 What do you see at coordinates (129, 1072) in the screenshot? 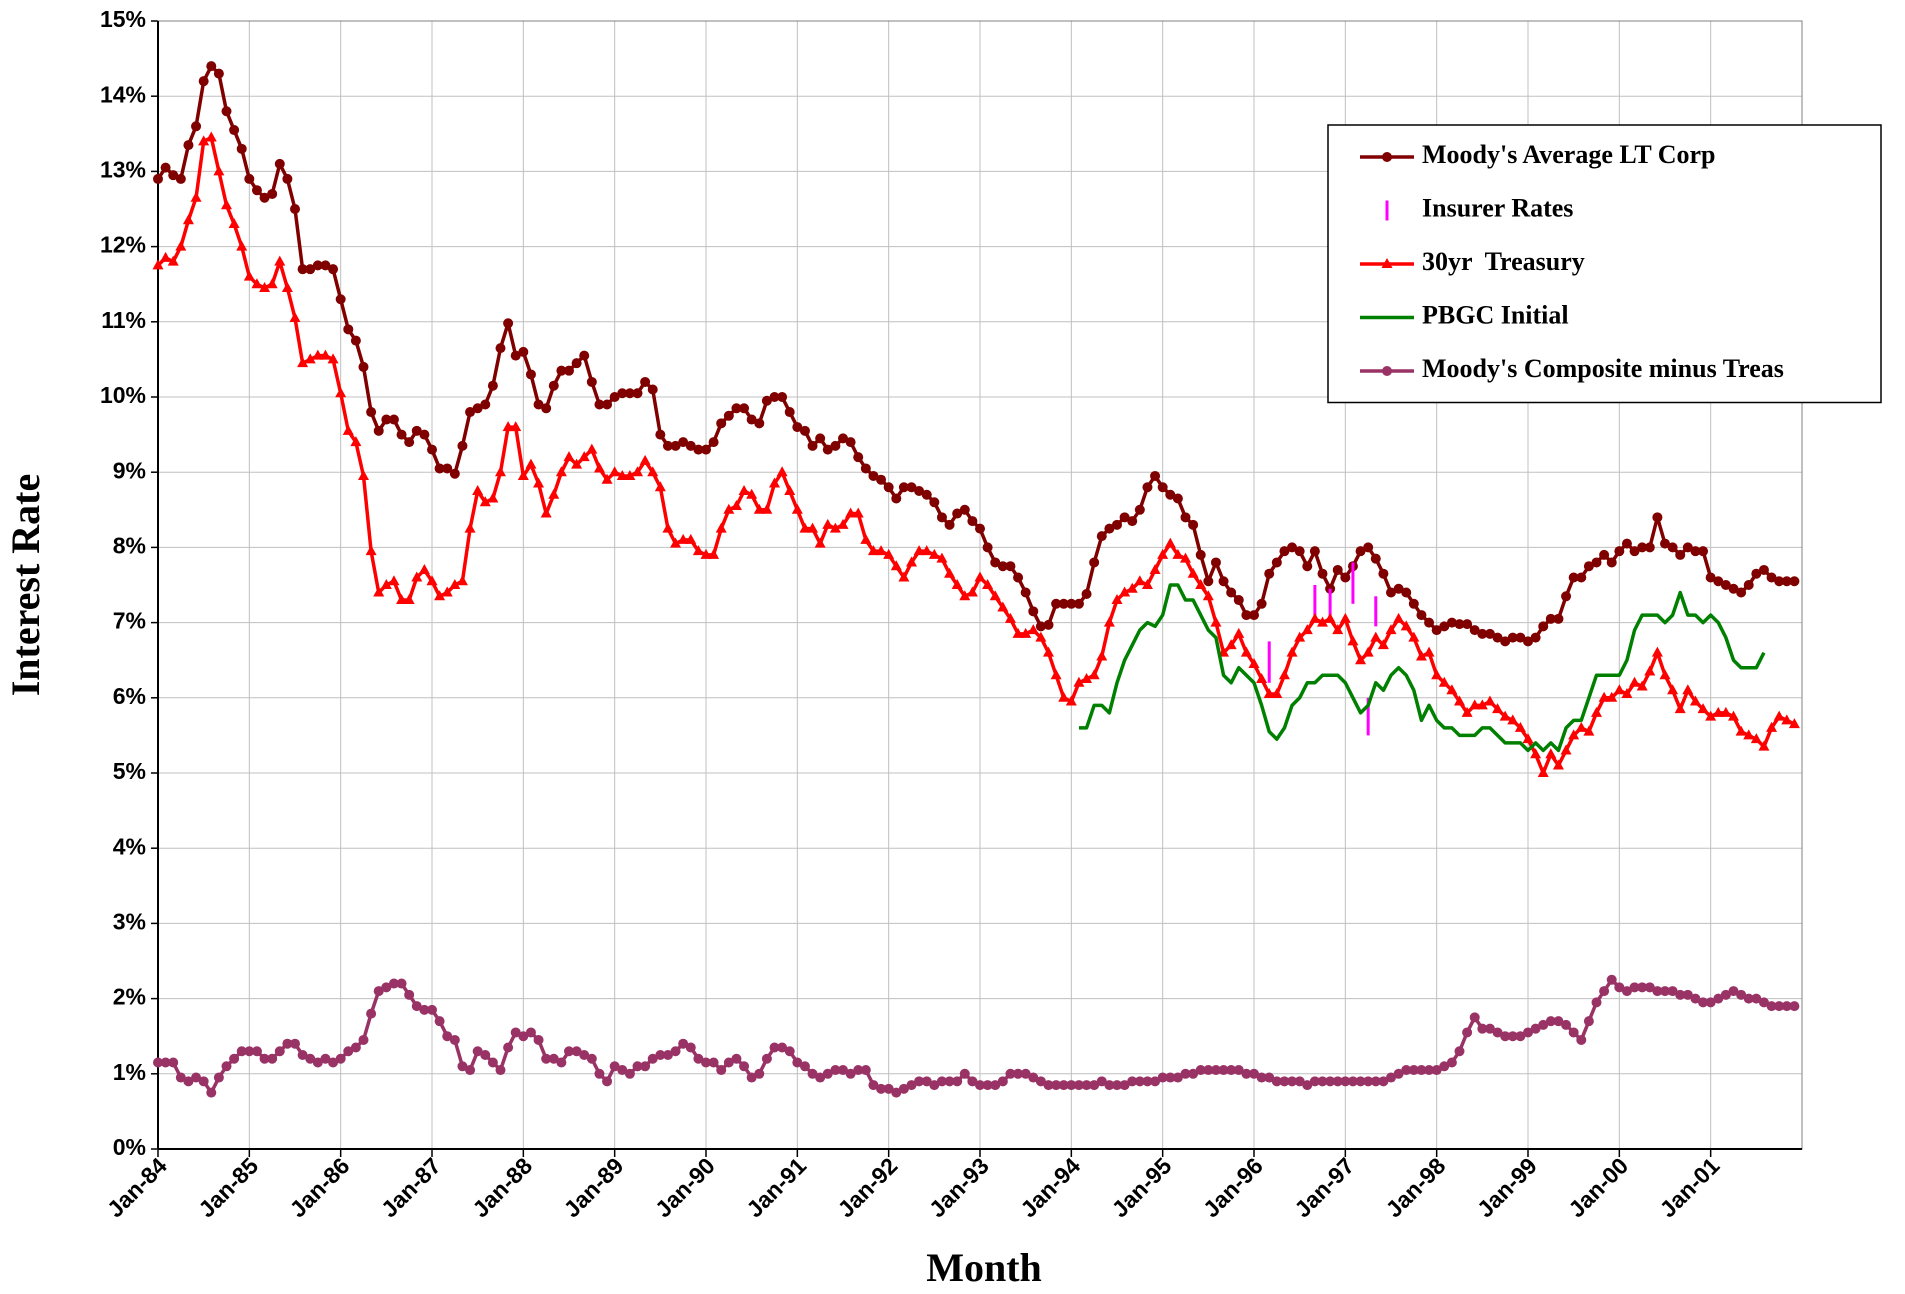
I see `y-tick-label: 1%` at bounding box center [129, 1072].